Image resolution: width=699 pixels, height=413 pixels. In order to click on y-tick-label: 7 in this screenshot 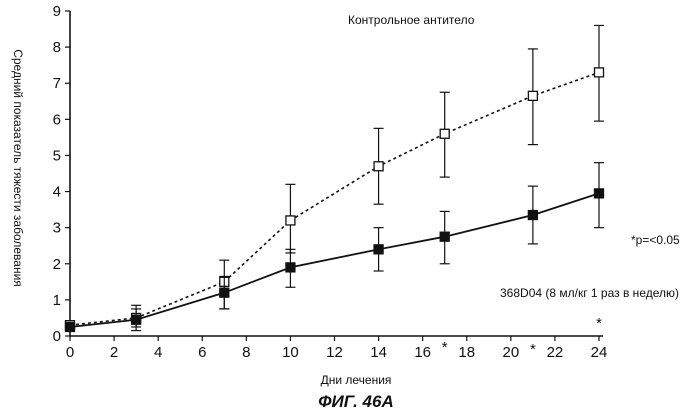, I will do `click(57, 83)`.